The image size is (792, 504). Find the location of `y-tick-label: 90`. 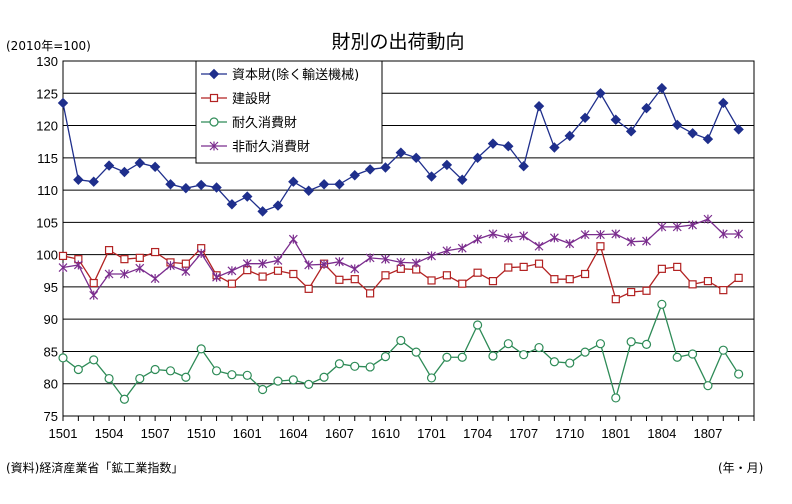

y-tick-label: 90 is located at coordinates (51, 319).